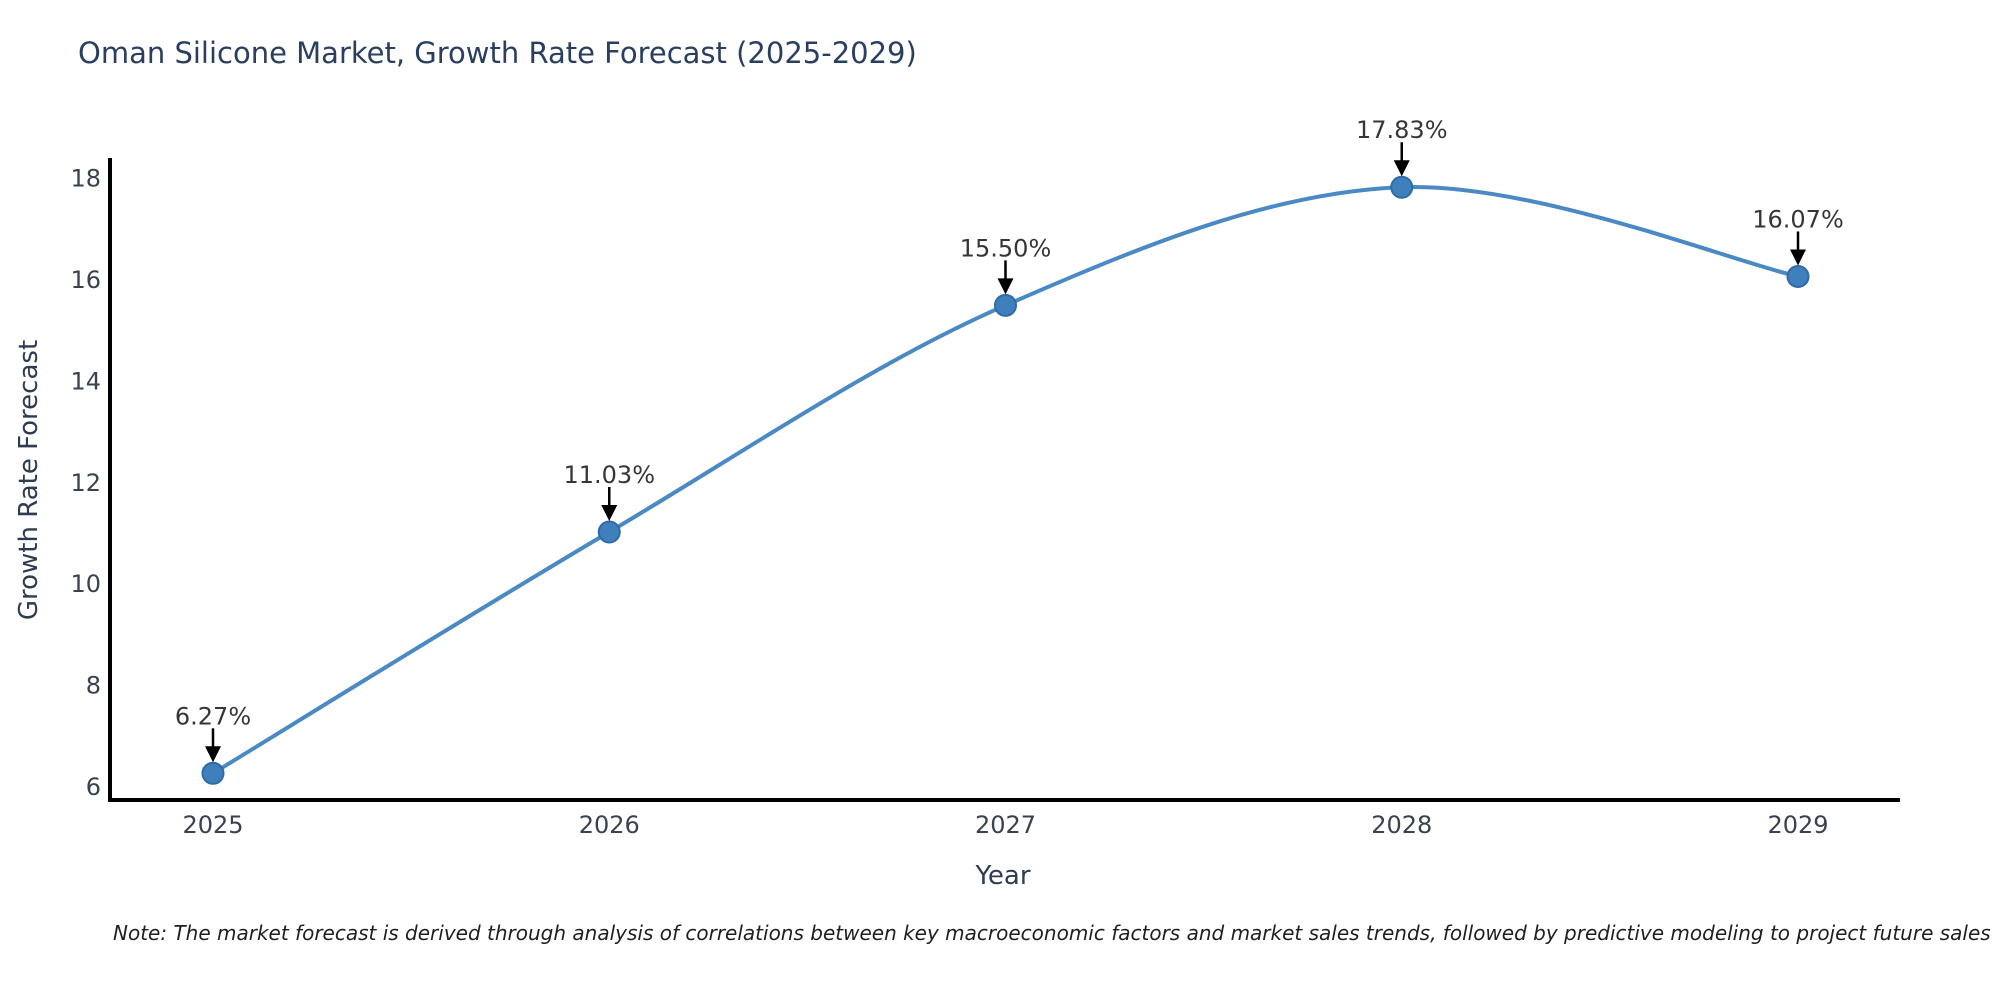 Image resolution: width=2000 pixels, height=1000 pixels. Describe the element at coordinates (609, 825) in the screenshot. I see `x-tick-label: 2026` at that location.